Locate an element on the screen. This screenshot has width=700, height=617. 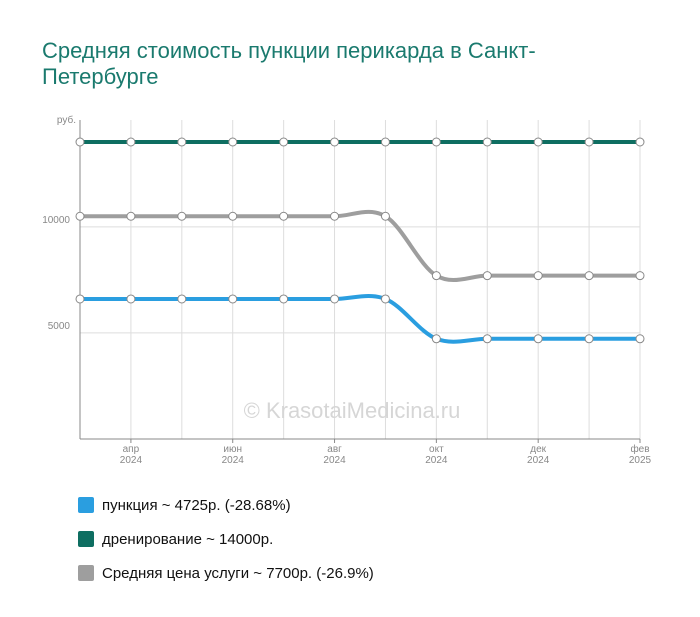
watermark: © KrasotaiMedicina.ru is located at coordinates (352, 410).